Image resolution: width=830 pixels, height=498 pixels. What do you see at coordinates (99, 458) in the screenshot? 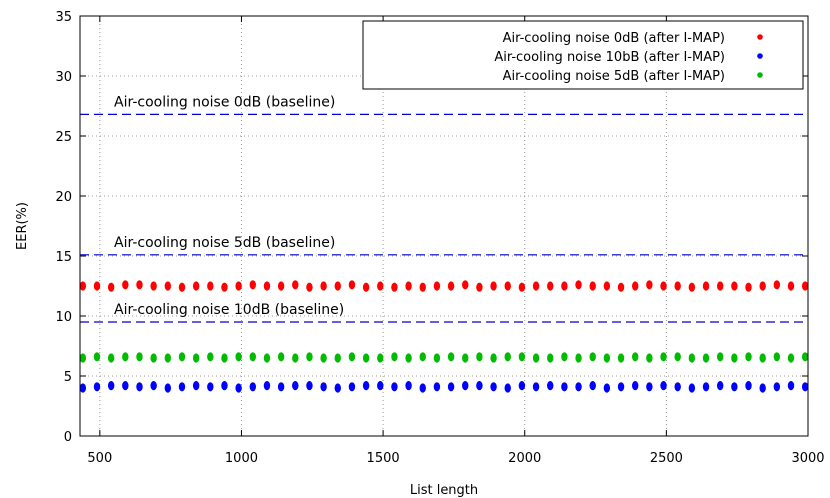
I see `x-tick-label: 500` at bounding box center [99, 458].